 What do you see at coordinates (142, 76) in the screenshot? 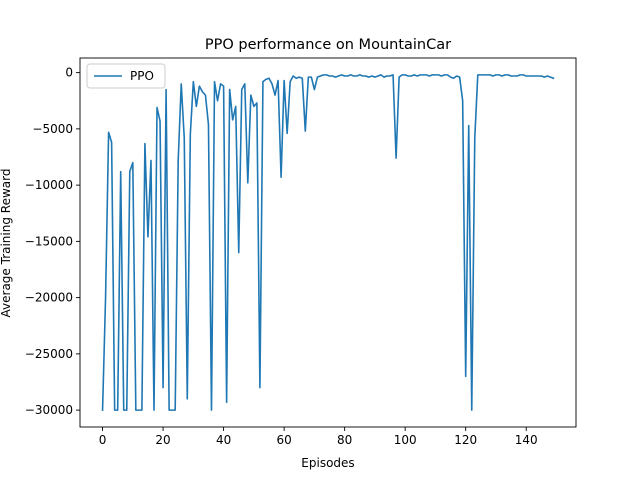
I see `legend-label: PPO` at bounding box center [142, 76].